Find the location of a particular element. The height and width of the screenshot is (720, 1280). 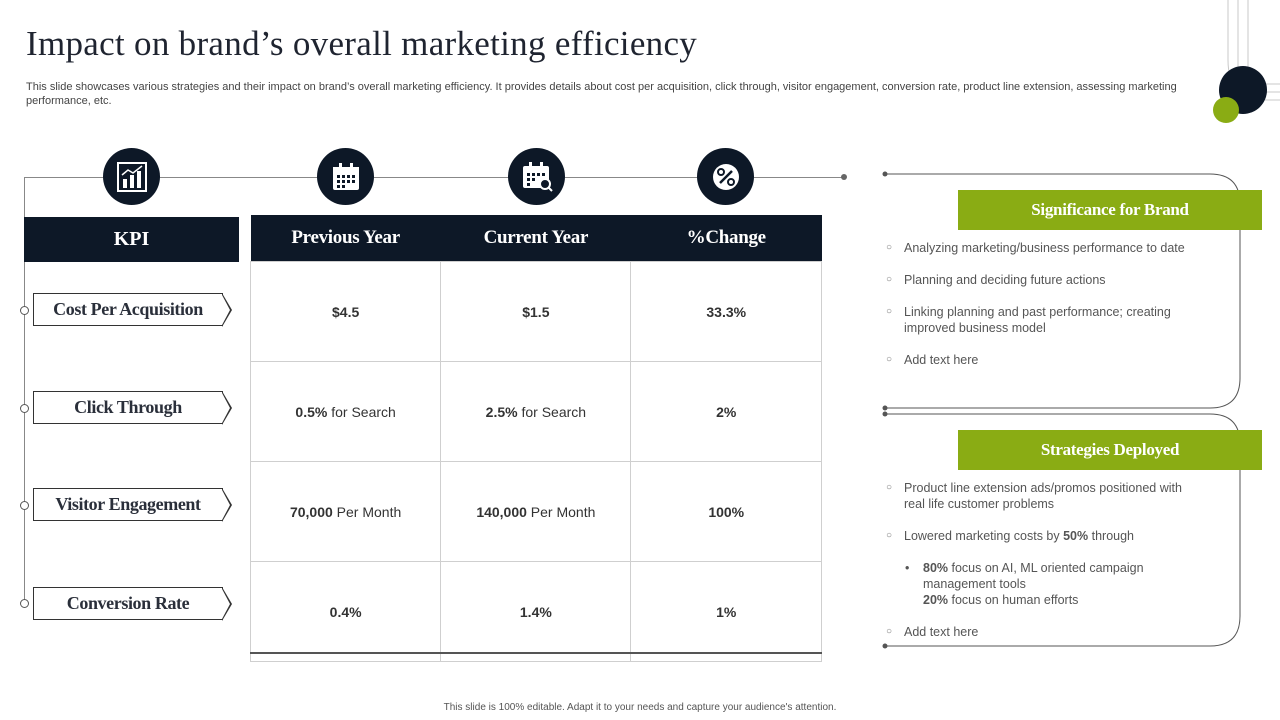

kpi-item-click-through: Click Through is located at coordinates (128, 407).